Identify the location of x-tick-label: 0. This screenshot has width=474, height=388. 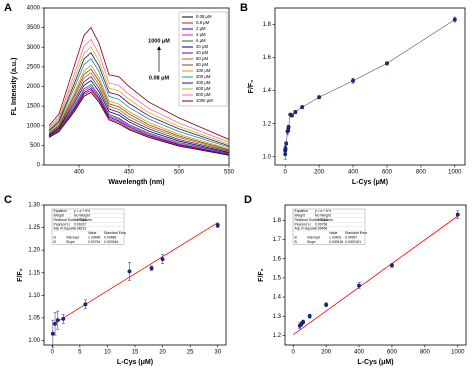
(53, 353).